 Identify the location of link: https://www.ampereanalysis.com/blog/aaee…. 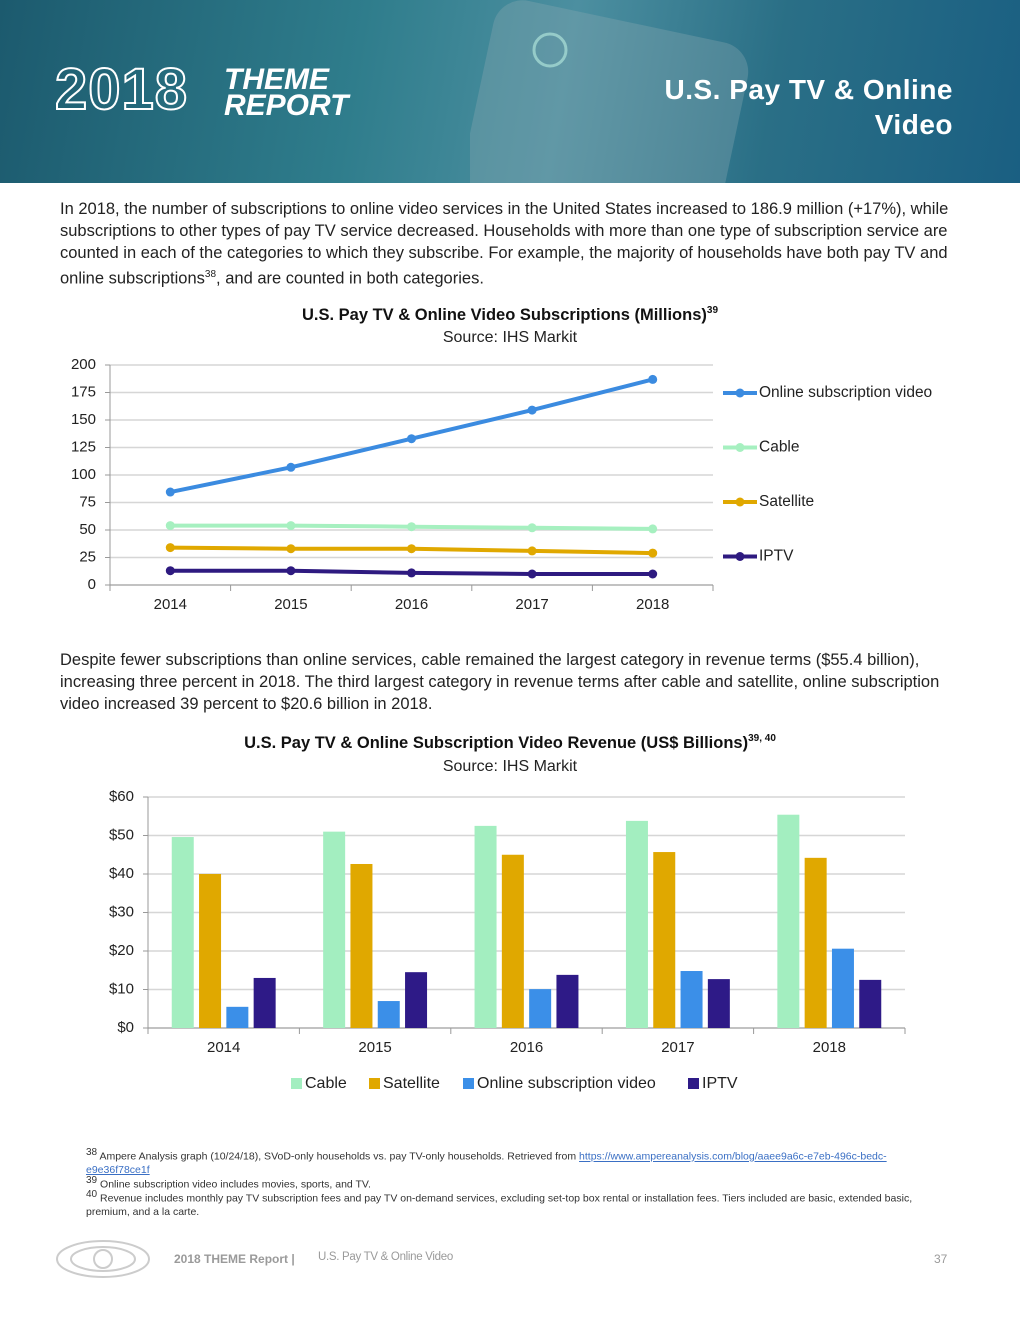
(486, 1163).